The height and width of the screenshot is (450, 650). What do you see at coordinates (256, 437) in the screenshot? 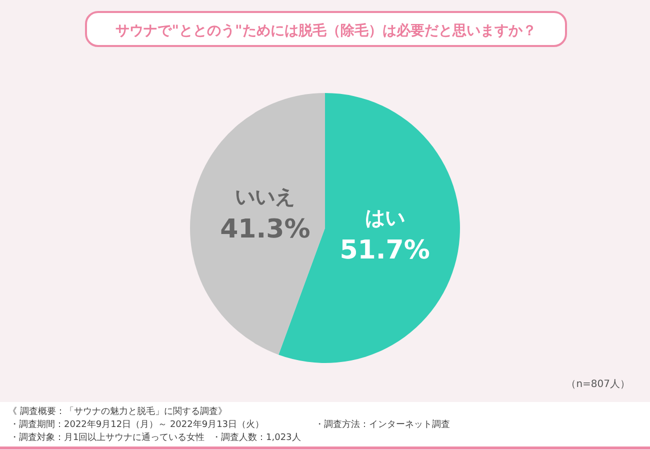
I see `text: ・調査人数：1,023人` at bounding box center [256, 437].